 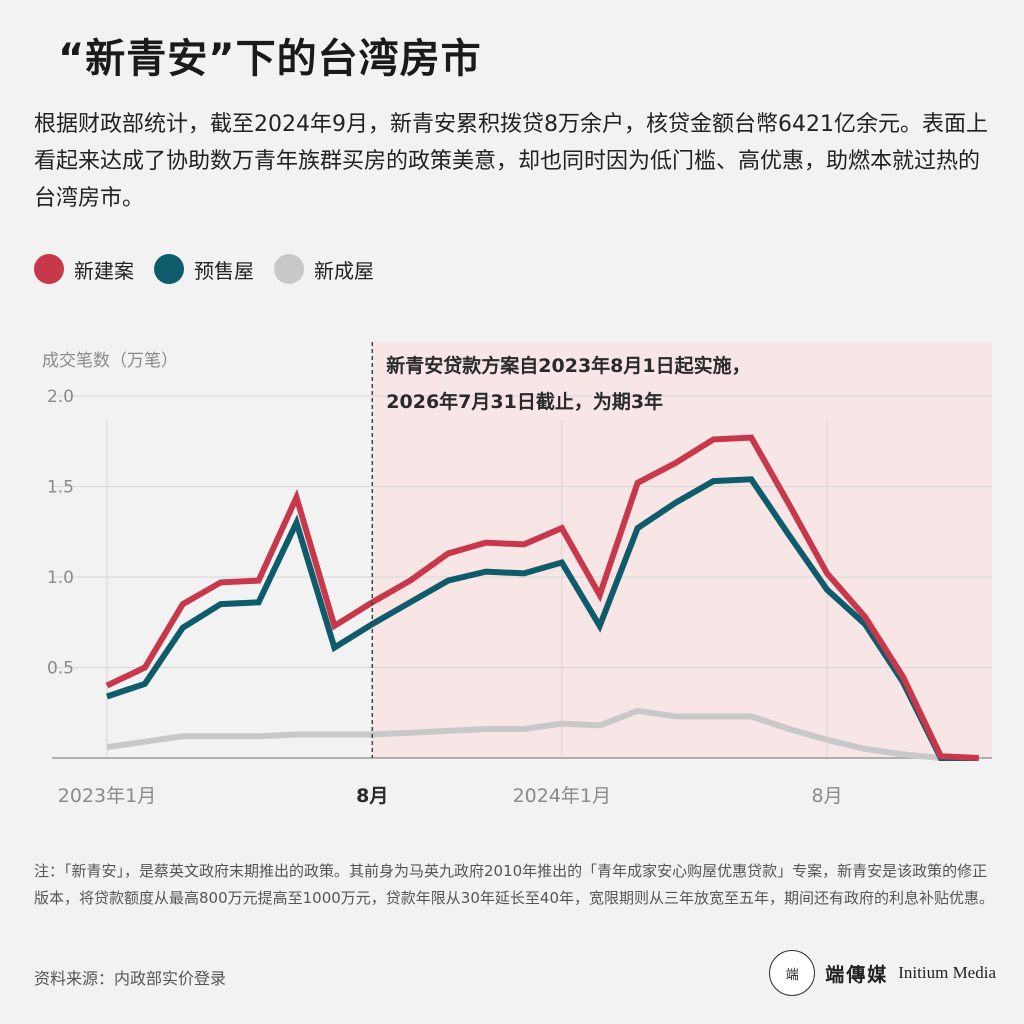 What do you see at coordinates (110, 361) in the screenshot?
I see `y-axis-label: 成交笔数（万笔）` at bounding box center [110, 361].